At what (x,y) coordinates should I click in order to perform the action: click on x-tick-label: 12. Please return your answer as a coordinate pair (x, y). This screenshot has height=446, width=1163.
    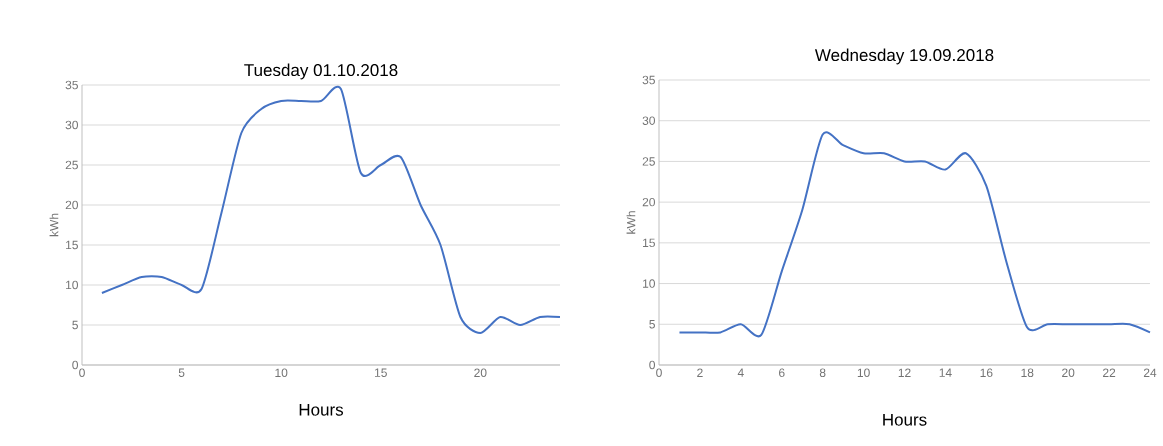
    Looking at the image, I should click on (904, 372).